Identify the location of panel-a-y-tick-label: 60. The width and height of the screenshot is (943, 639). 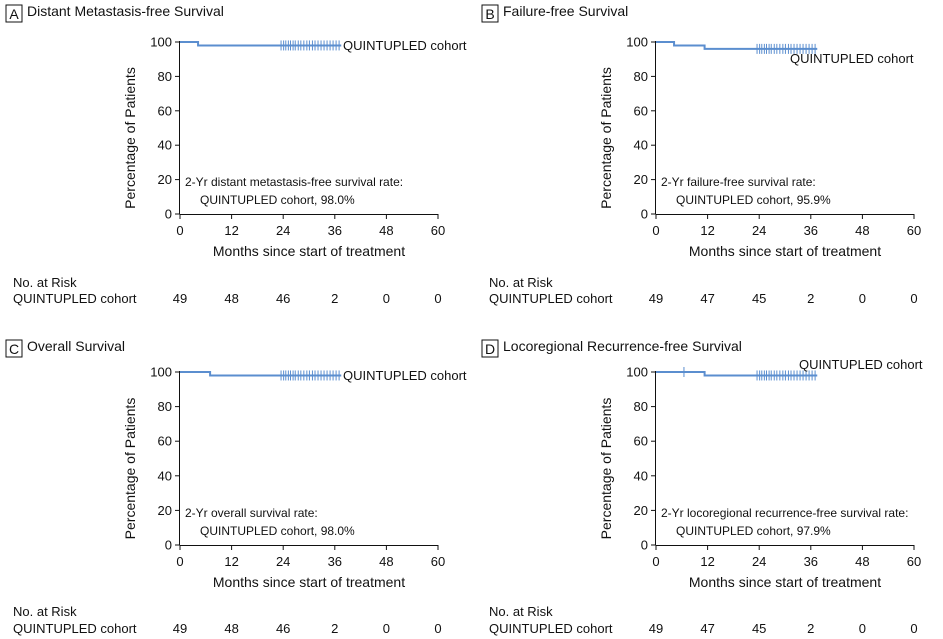
(165, 110).